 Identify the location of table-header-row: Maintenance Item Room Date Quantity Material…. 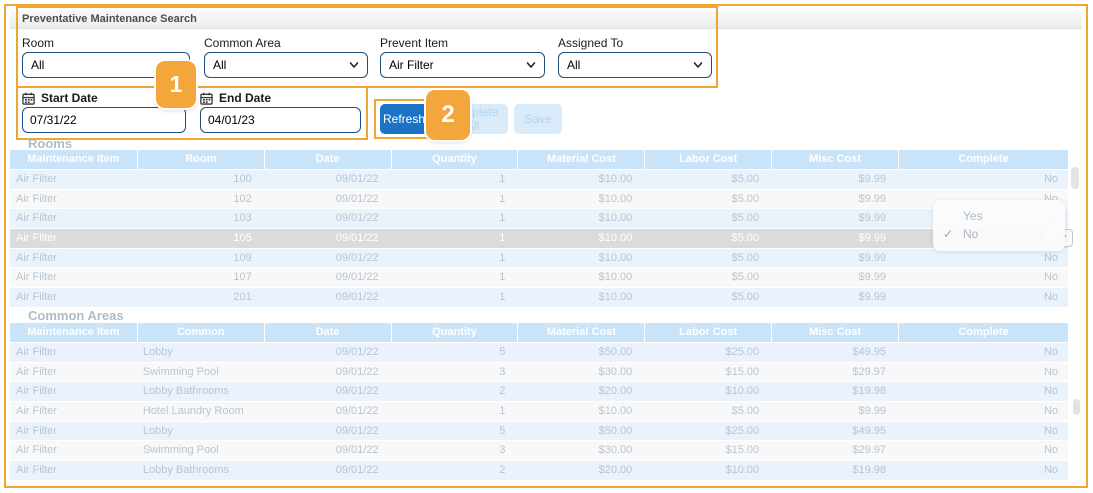
(539, 160).